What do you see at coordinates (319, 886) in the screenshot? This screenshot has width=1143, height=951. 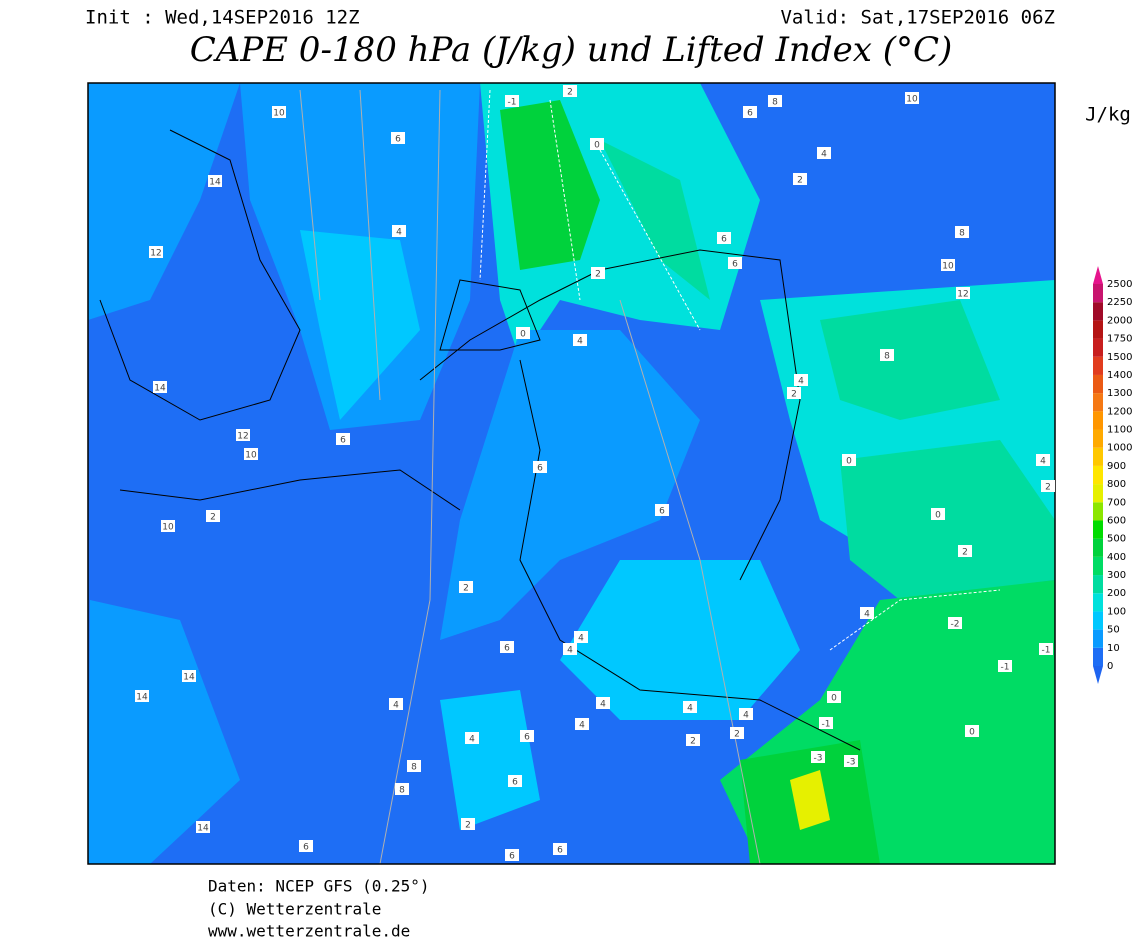 I see `data-source: Daten: NCEP GFS (0.25°)` at bounding box center [319, 886].